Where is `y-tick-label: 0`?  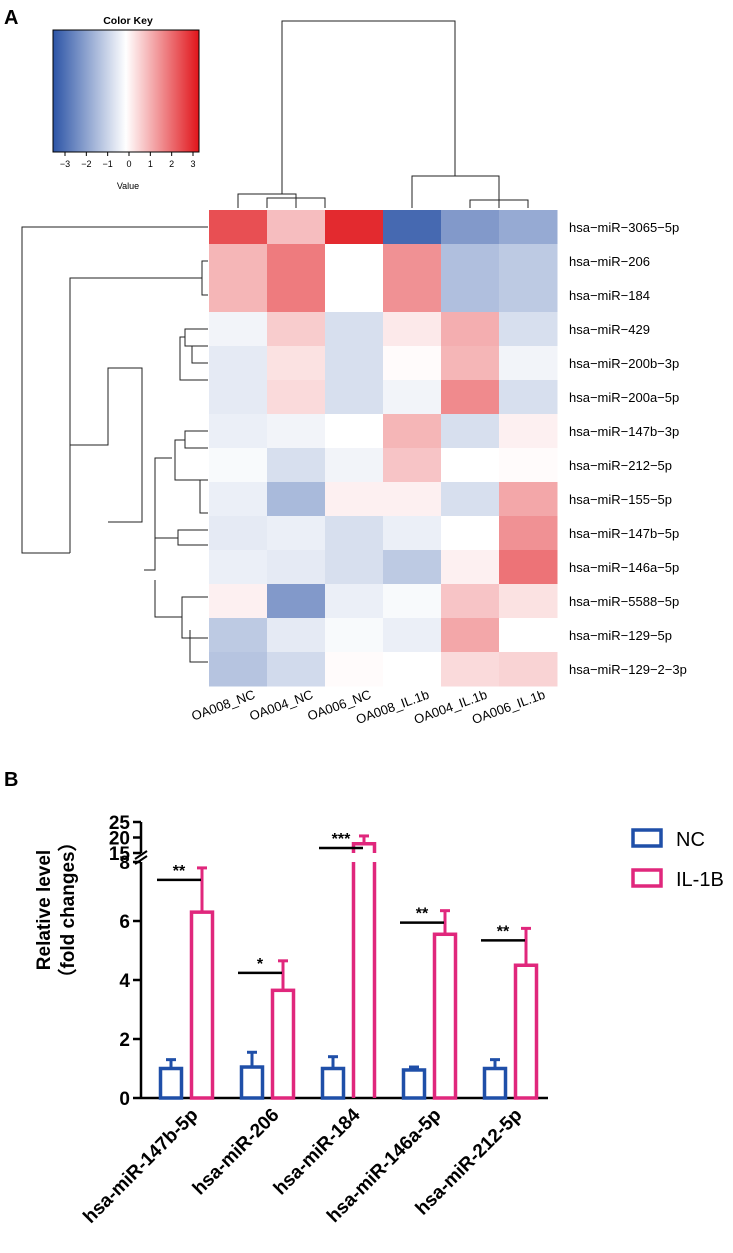 y-tick-label: 0 is located at coordinates (124, 1099).